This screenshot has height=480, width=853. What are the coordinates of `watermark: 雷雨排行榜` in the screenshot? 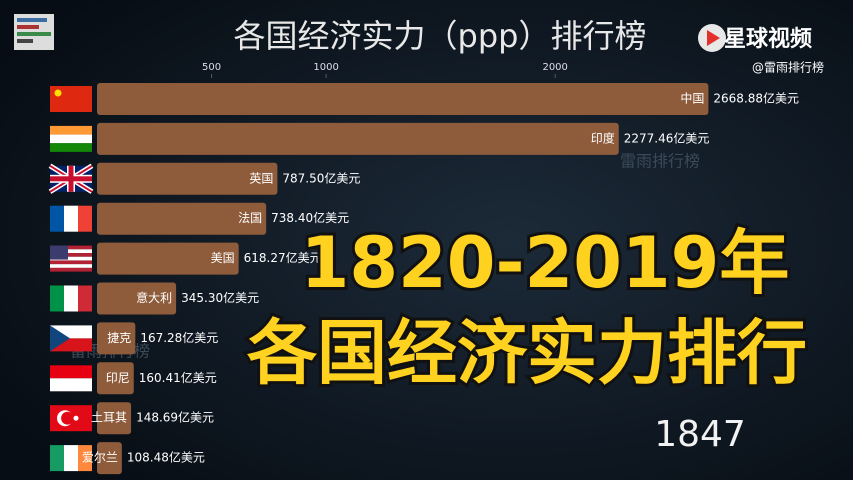 It's located at (660, 161).